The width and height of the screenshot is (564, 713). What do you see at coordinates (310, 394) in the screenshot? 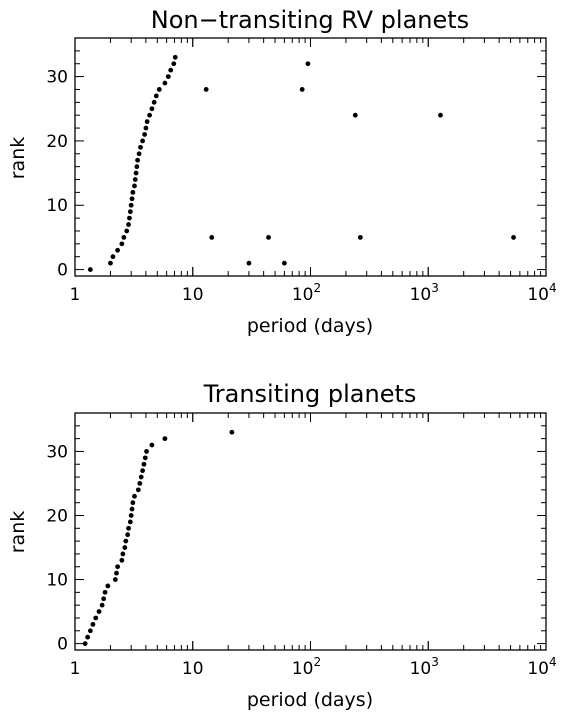
I see `panel-title: Transiting planets` at bounding box center [310, 394].